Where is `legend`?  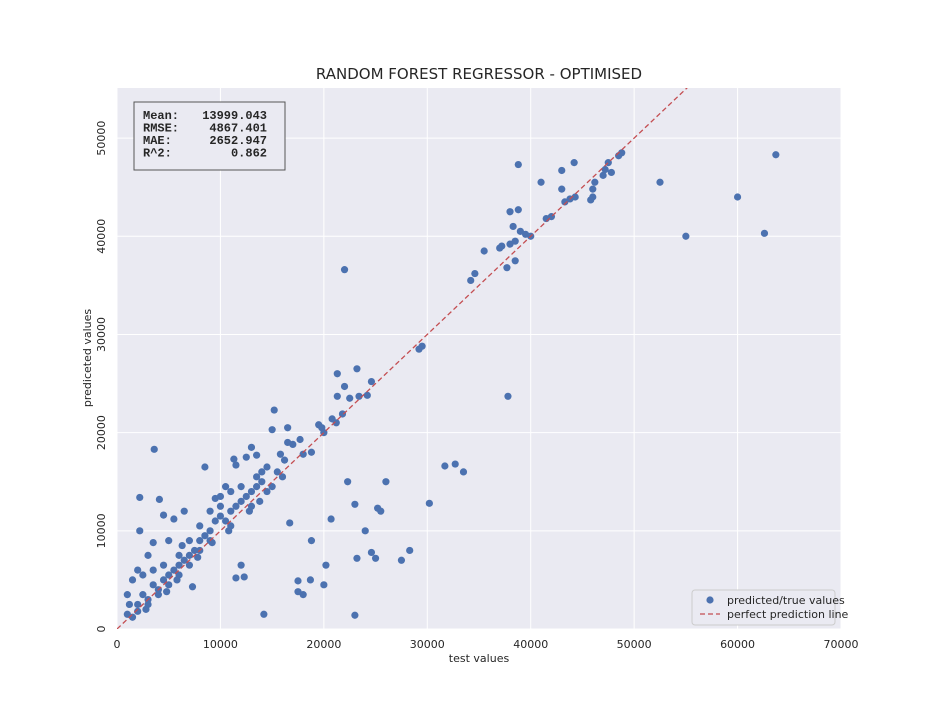
legend is located at coordinates (763, 607).